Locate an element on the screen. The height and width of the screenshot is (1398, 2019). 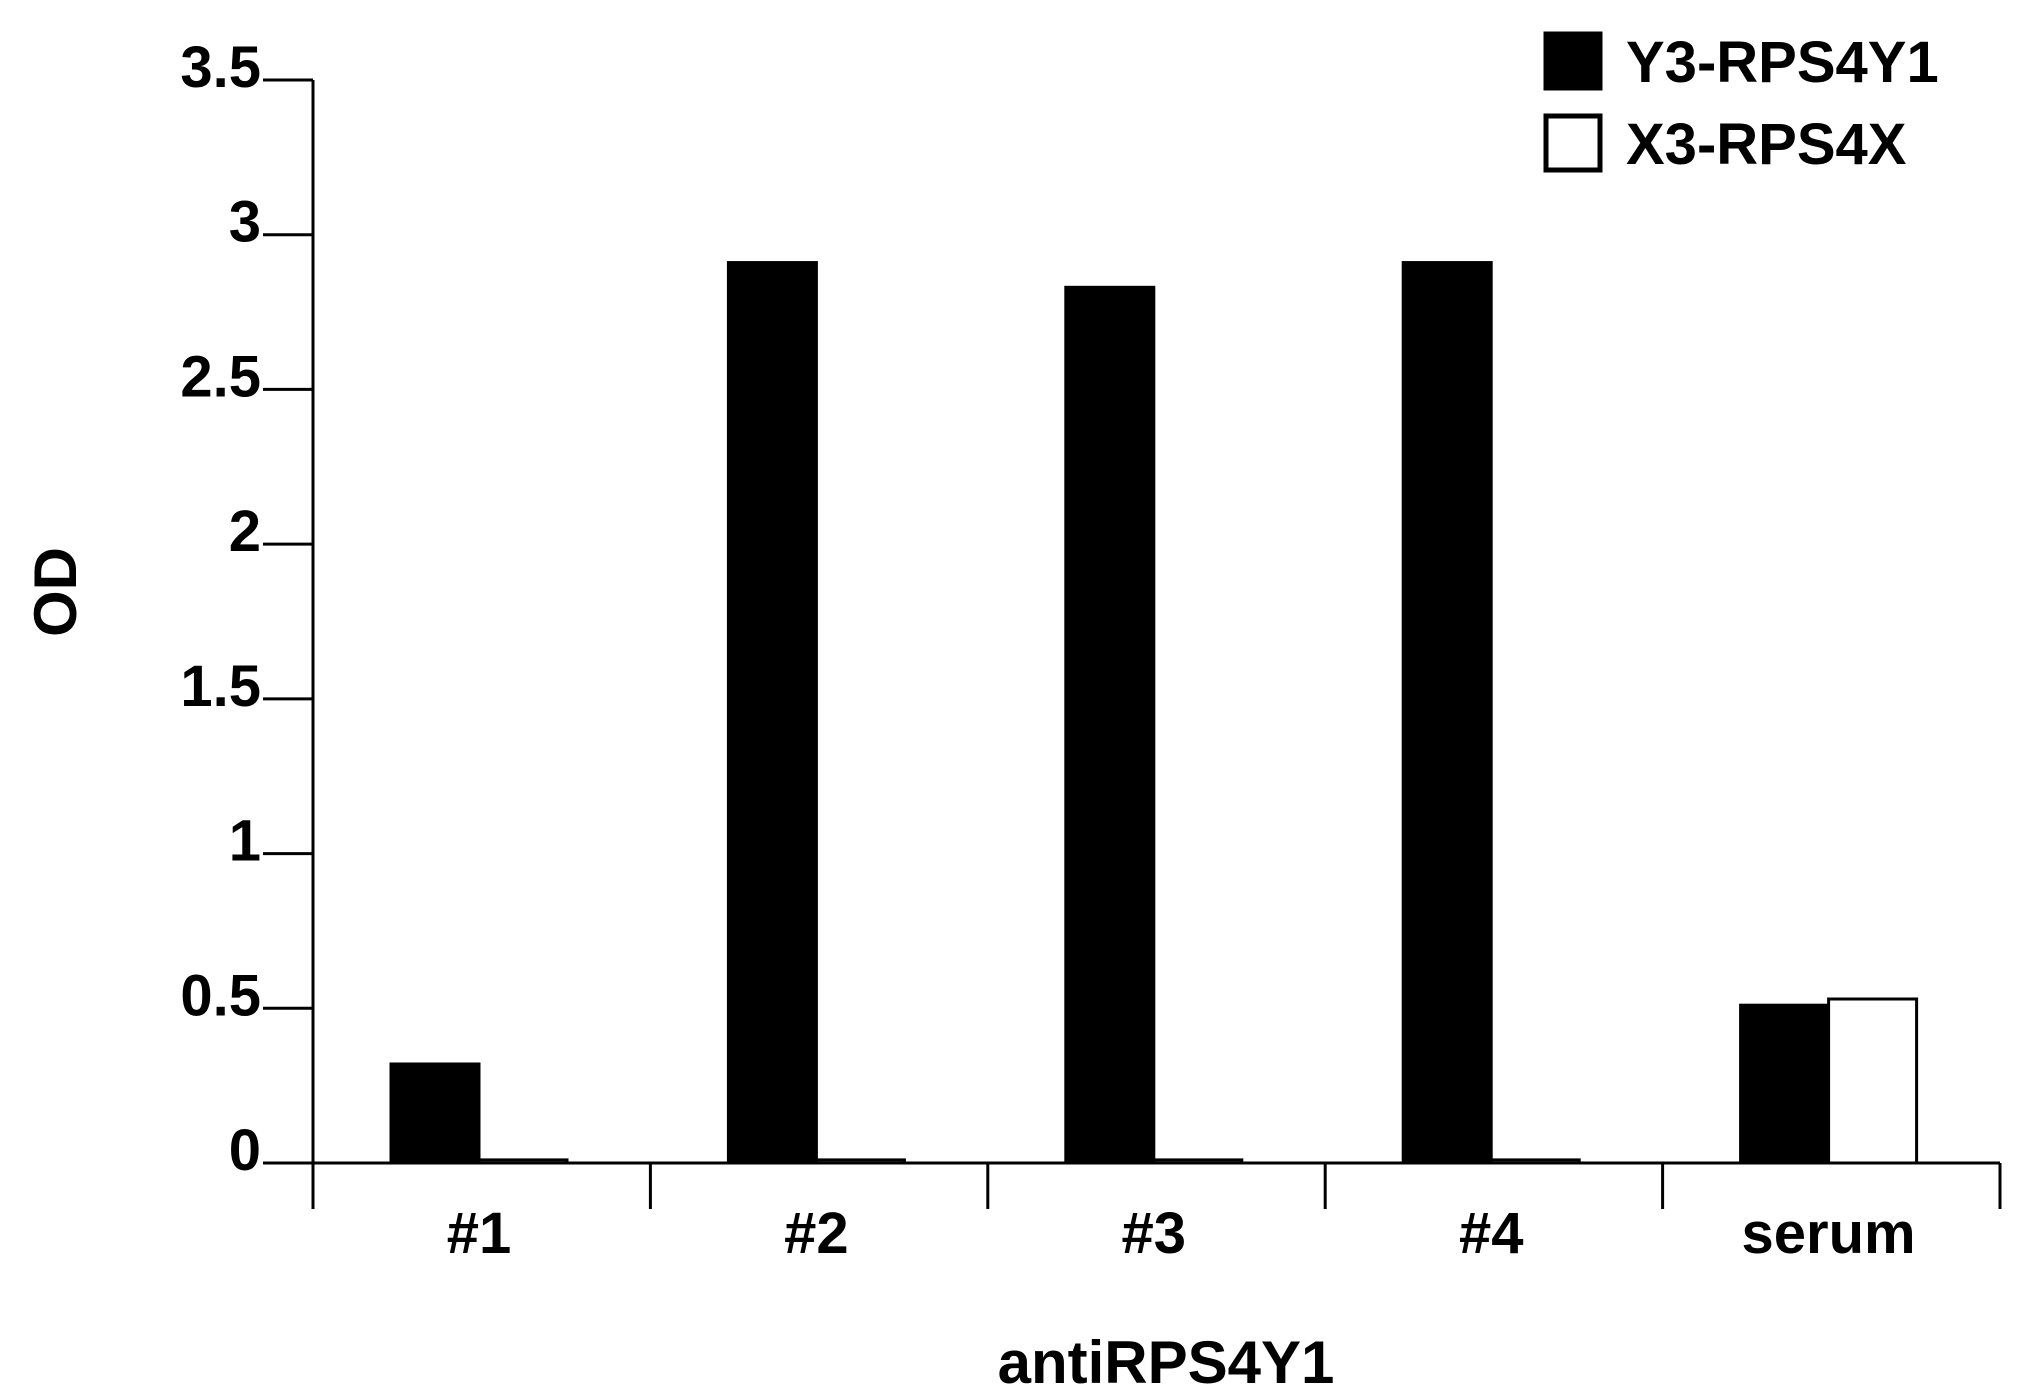
y-axis: 0 0.5 1 1.5 2 2.5 3 3.5 is located at coordinates (247, 609).